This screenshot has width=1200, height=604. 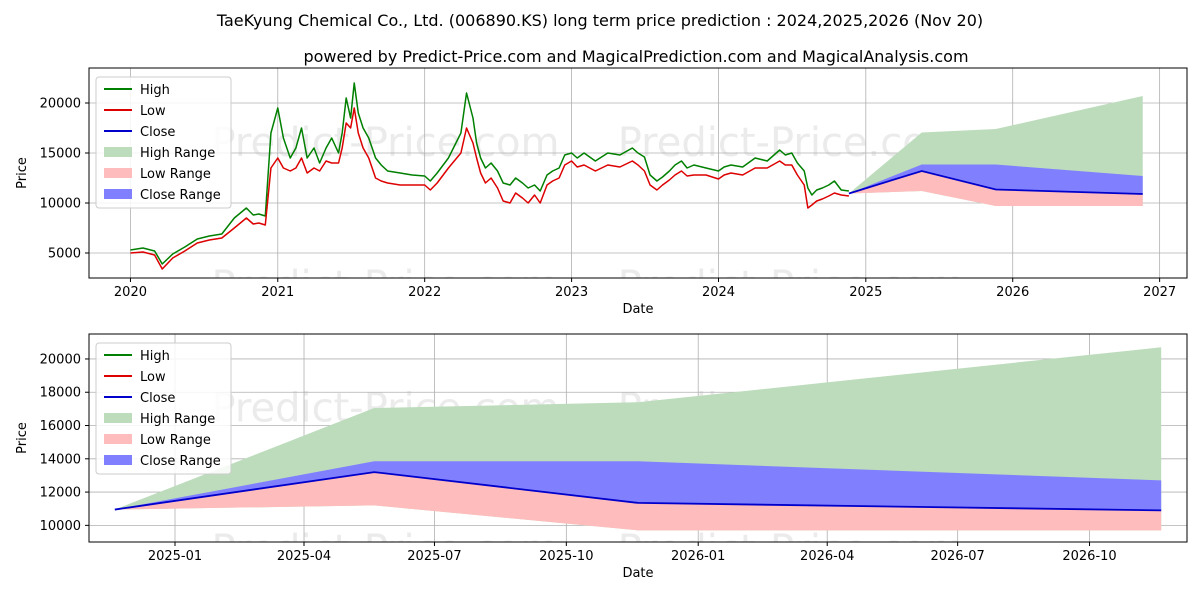 What do you see at coordinates (827, 556) in the screenshot?
I see `x-tick-label: 2026-04` at bounding box center [827, 556].